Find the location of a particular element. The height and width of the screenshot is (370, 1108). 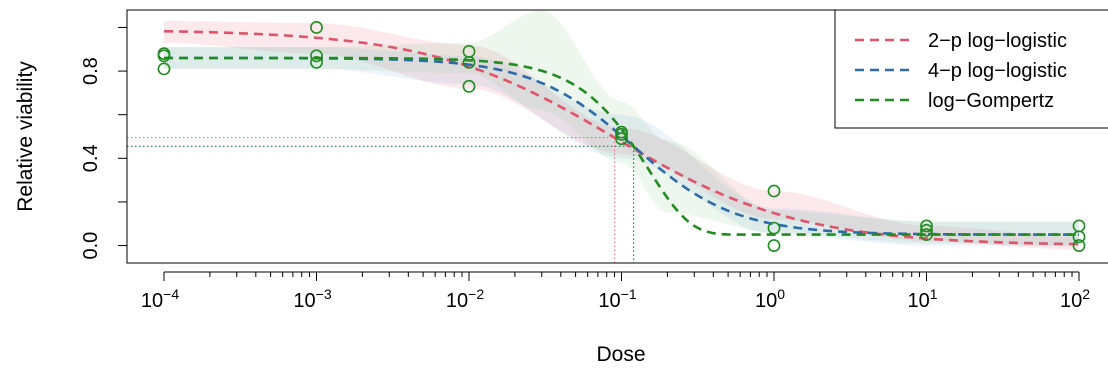

legend-label-2-p-log-logistic: 2−p log−logistic is located at coordinates (997, 41).